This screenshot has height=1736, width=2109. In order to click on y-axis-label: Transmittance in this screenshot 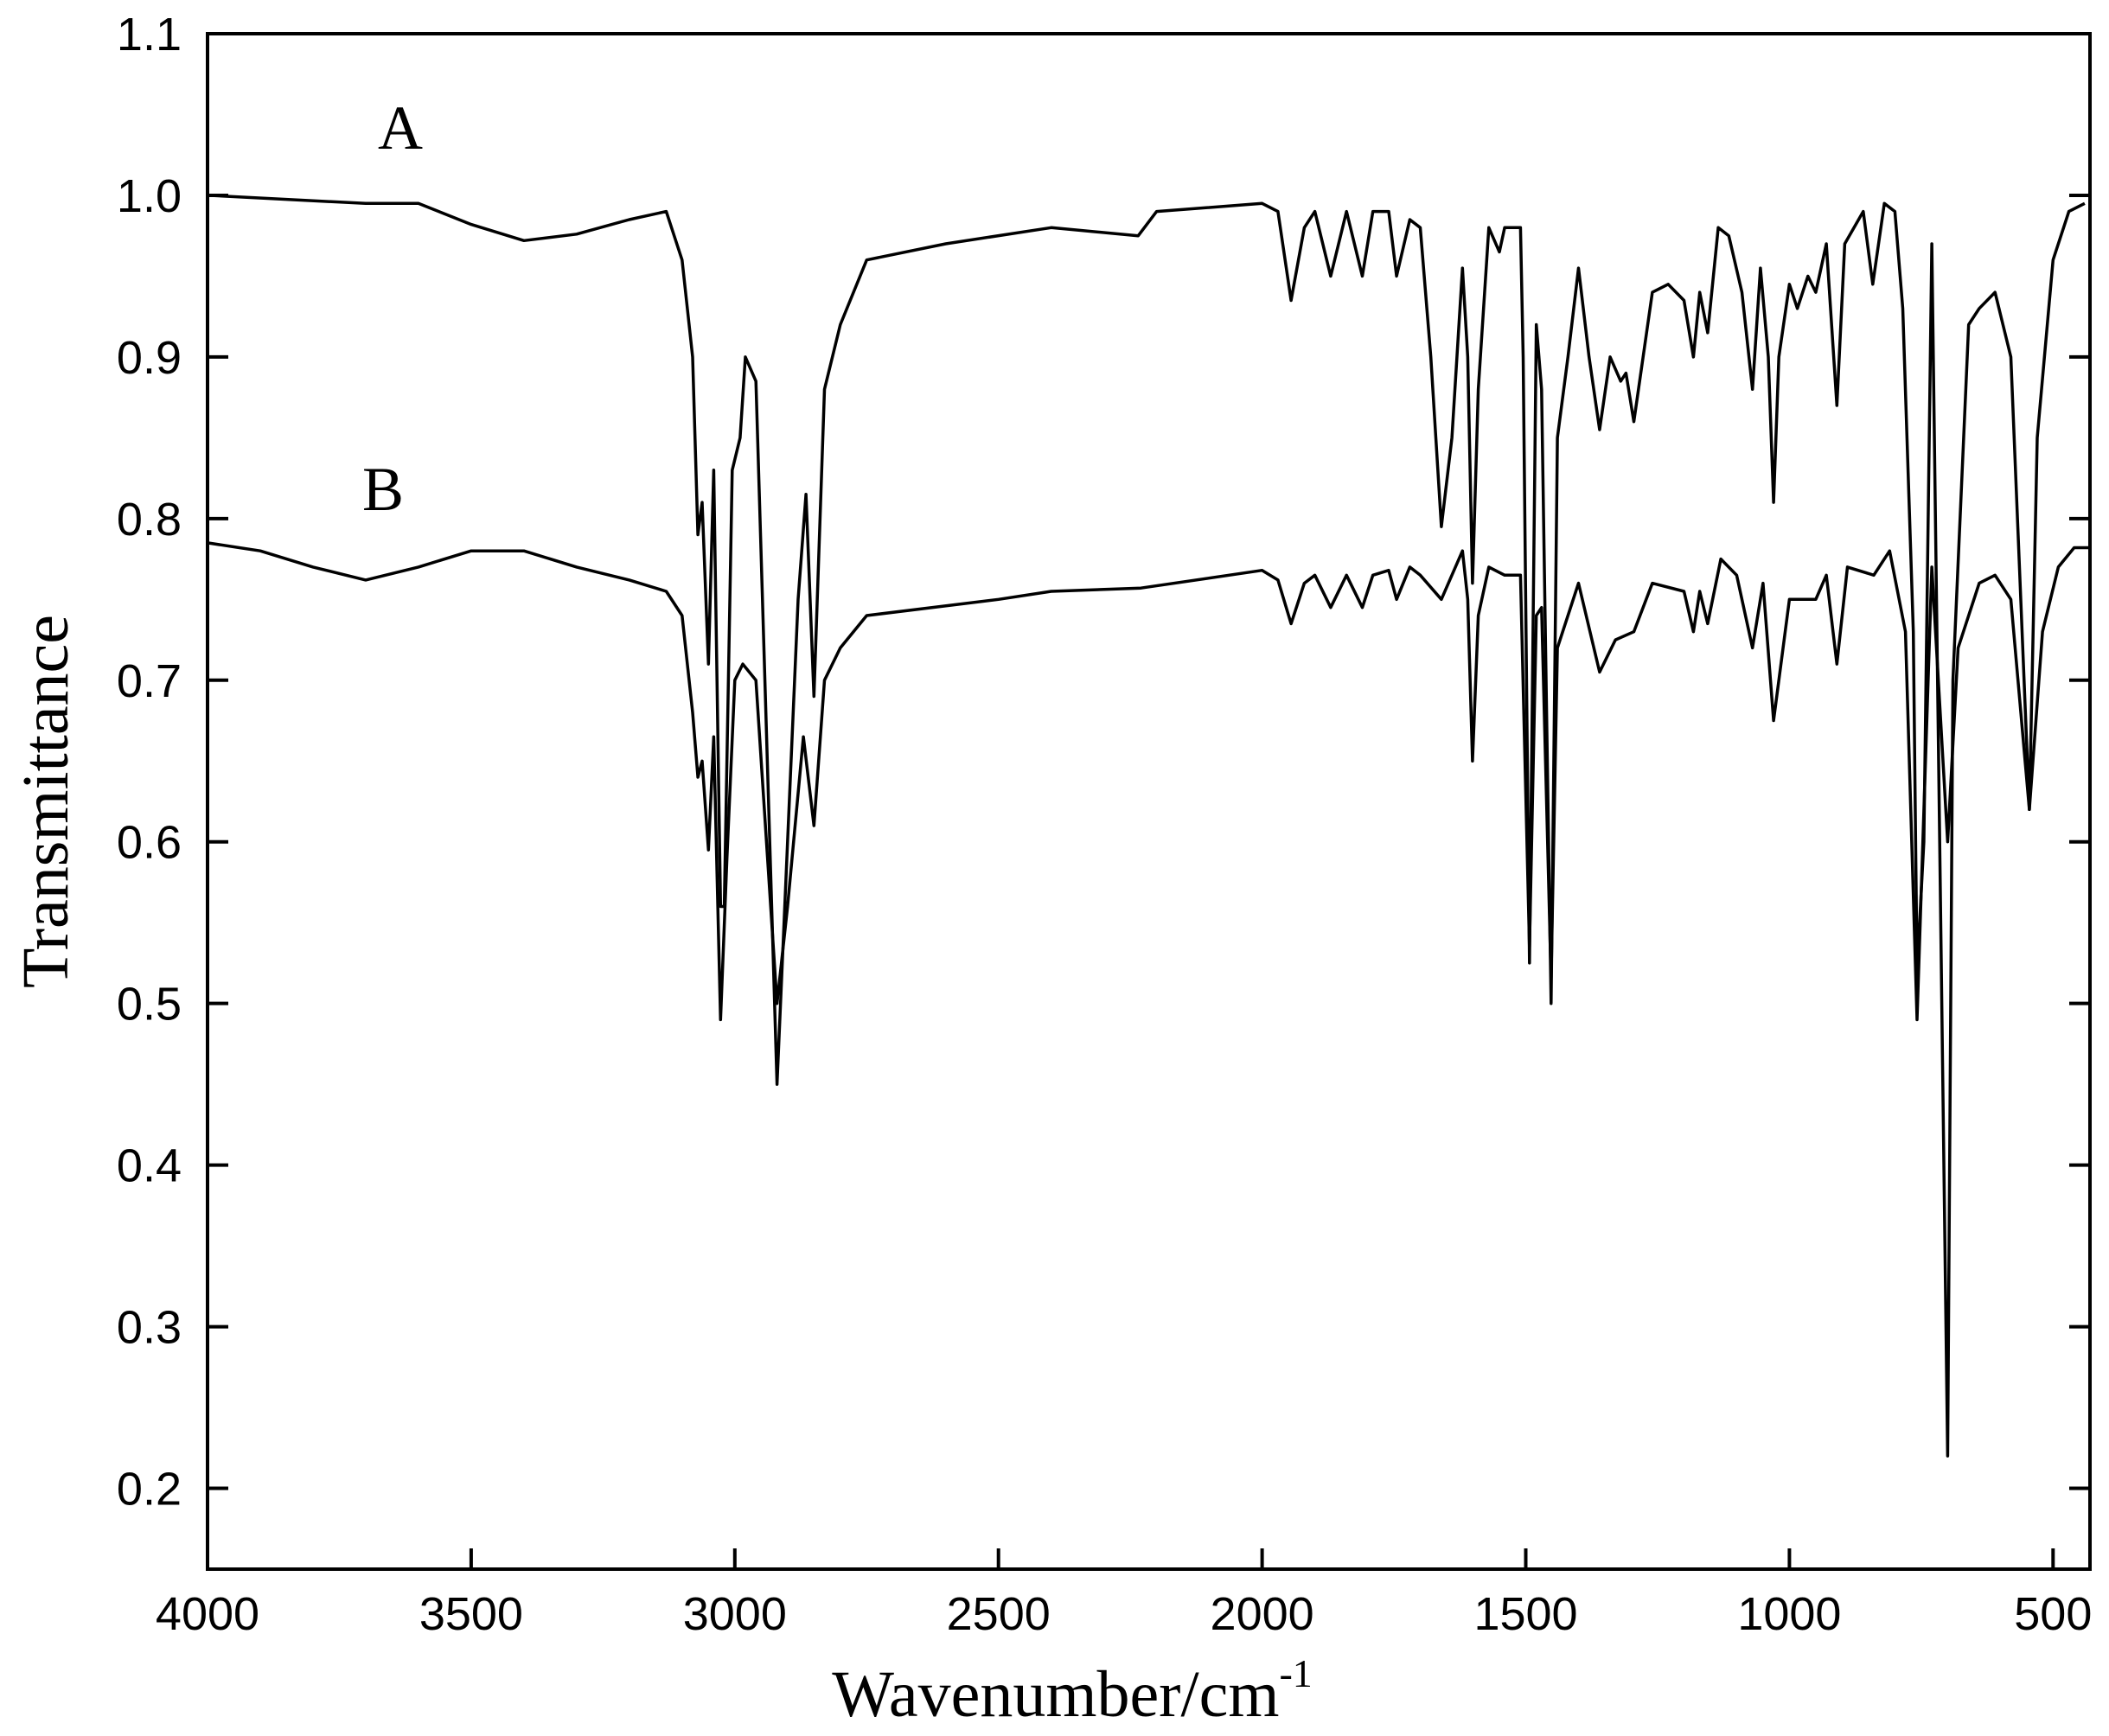, I will do `click(46, 801)`.